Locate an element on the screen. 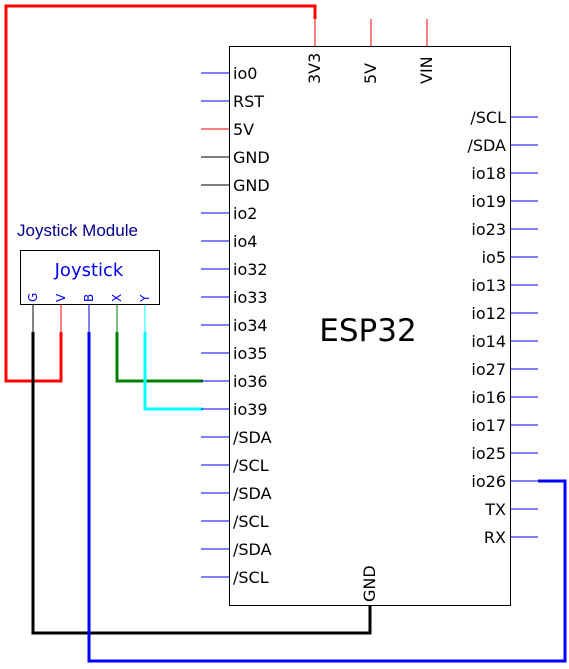  pin-label-left-io33: io33 is located at coordinates (250, 297).